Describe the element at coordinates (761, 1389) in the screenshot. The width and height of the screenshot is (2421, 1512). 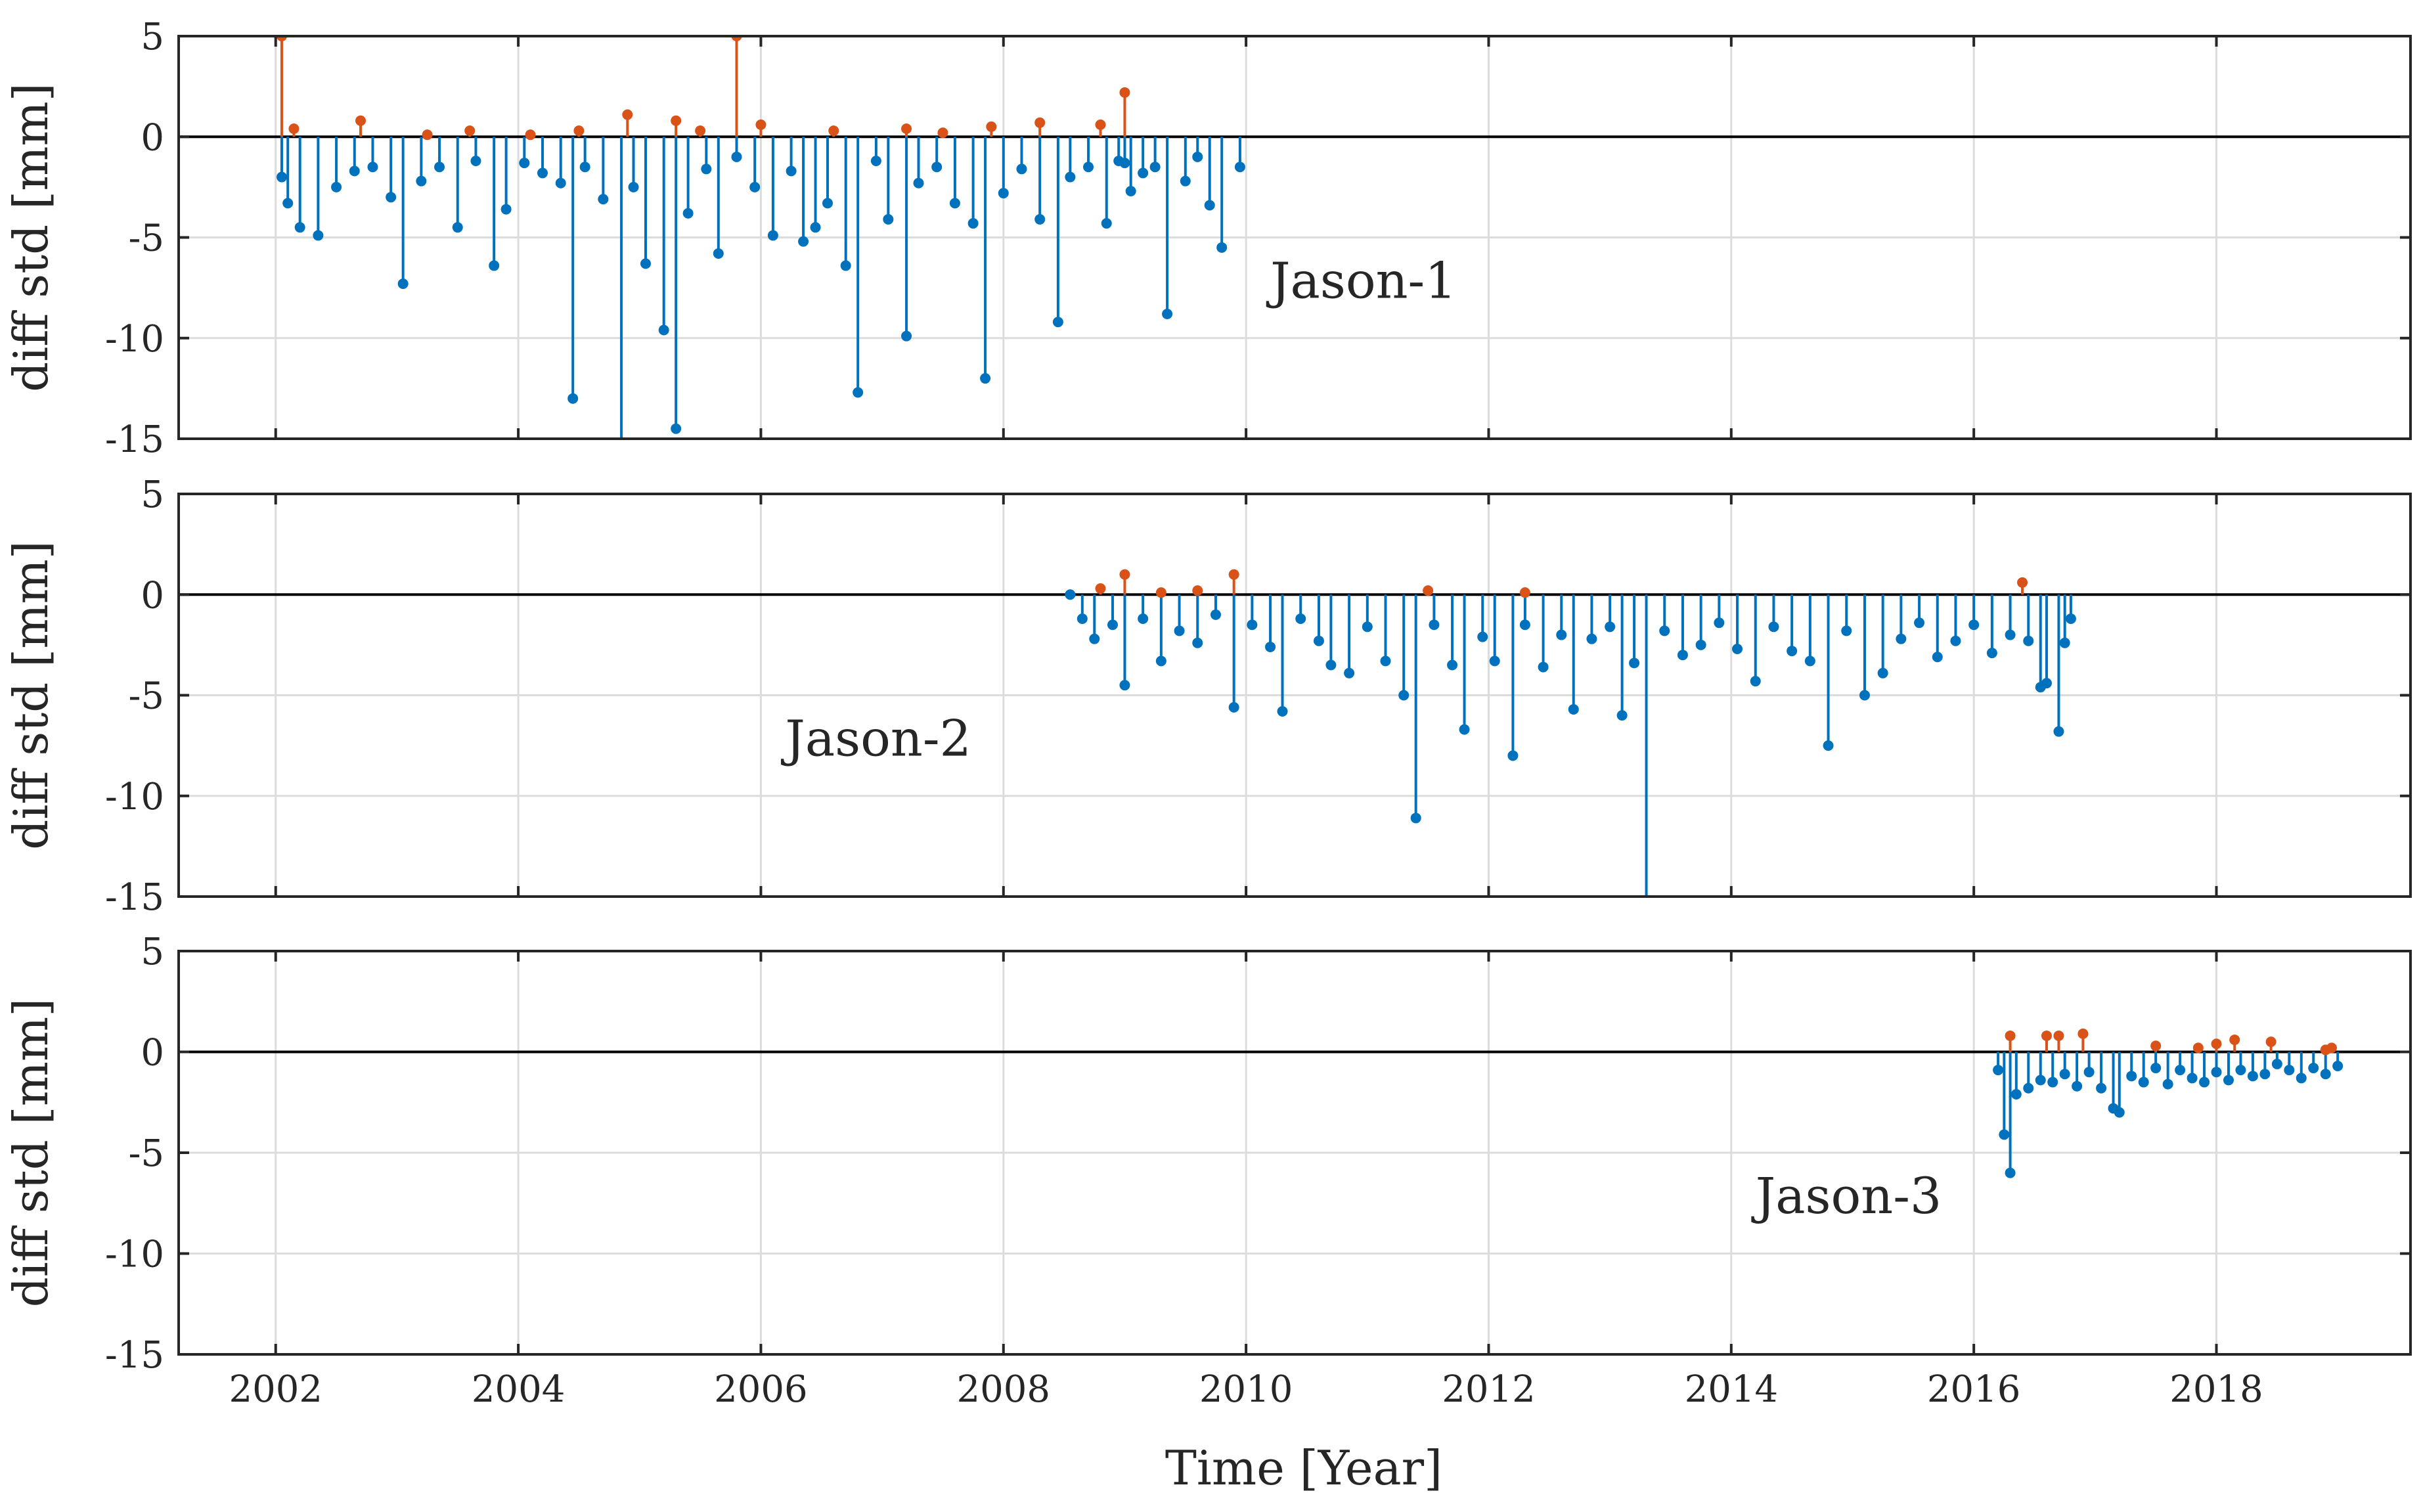
I see `x-tick-label: 2006` at that location.